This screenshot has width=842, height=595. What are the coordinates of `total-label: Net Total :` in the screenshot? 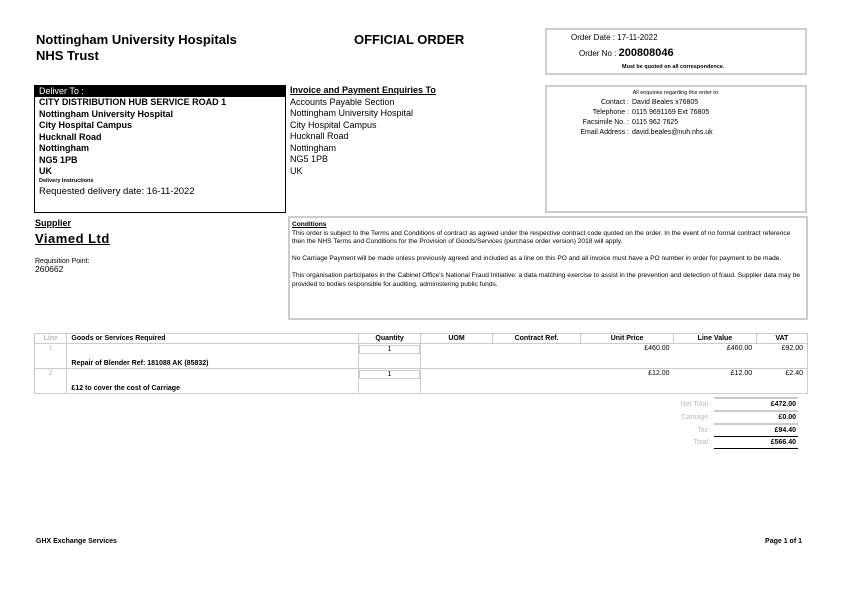 It's located at (696, 404).